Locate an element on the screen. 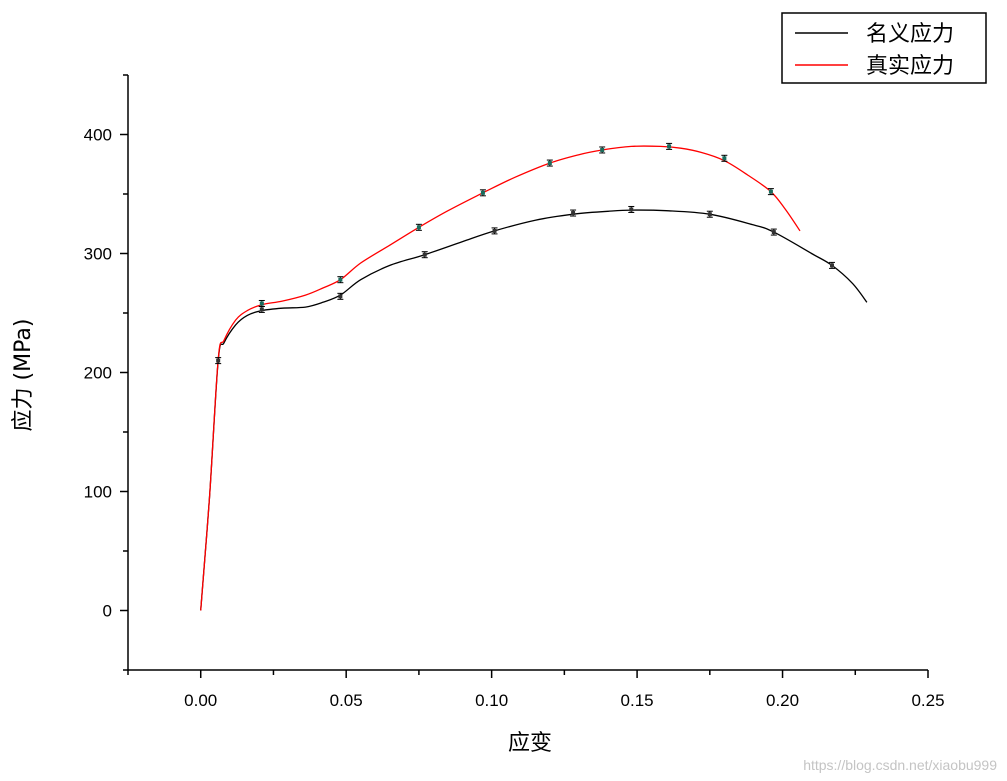 The image size is (1007, 781). x-tick-label: 0.00 is located at coordinates (200, 700).